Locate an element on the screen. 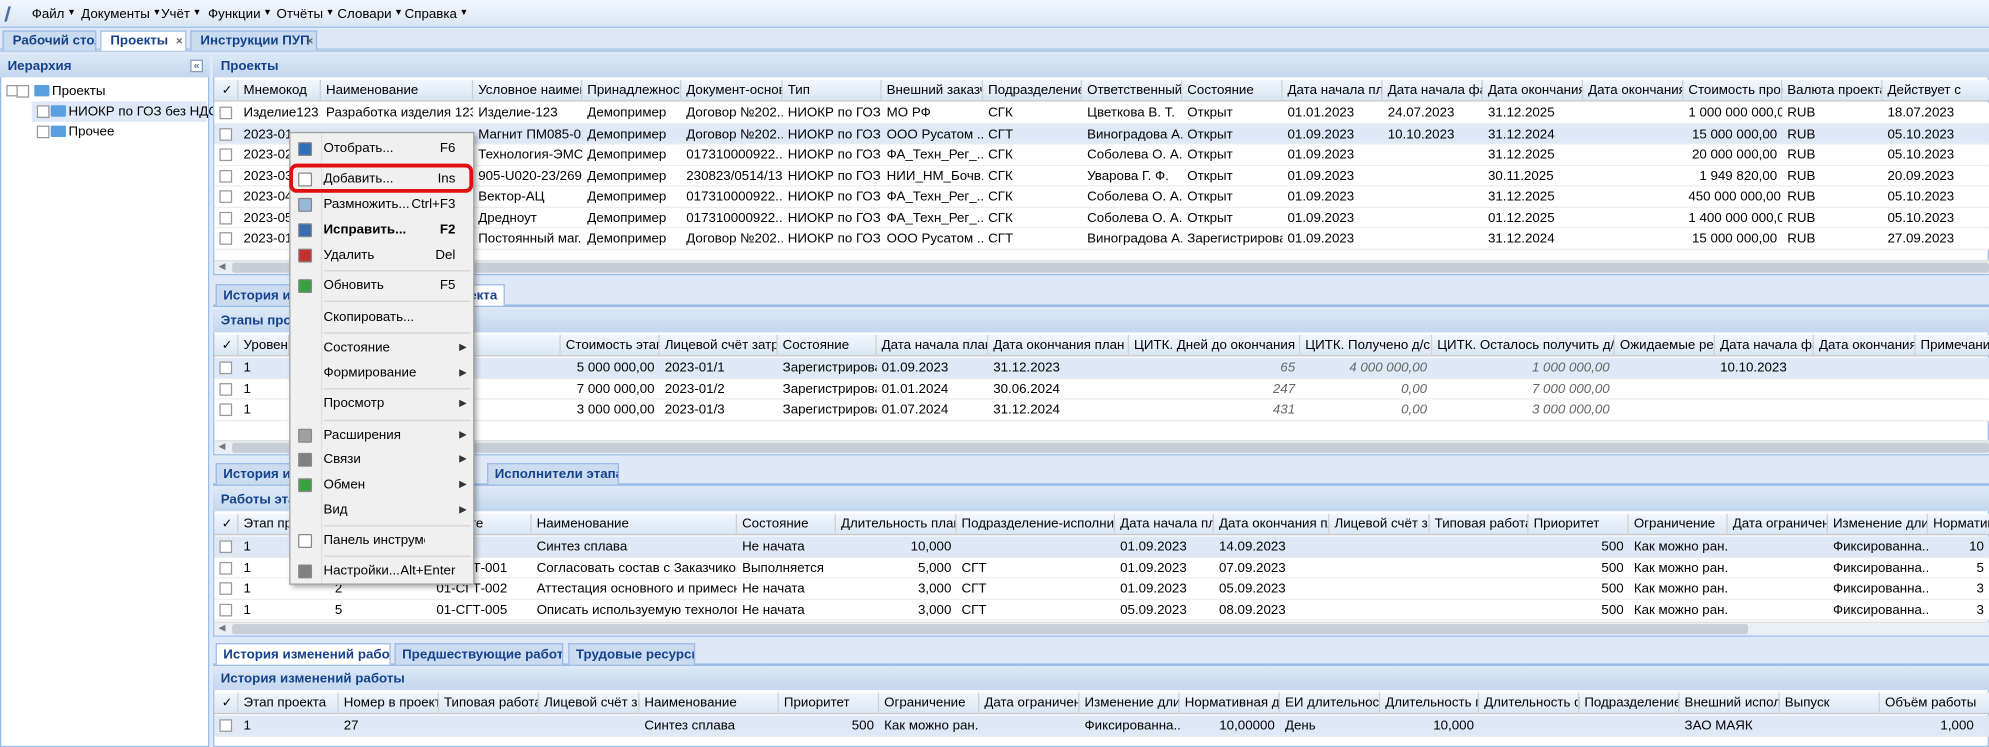 This screenshot has width=1989, height=747. column-header: Стоимость этапа is located at coordinates (612, 345).